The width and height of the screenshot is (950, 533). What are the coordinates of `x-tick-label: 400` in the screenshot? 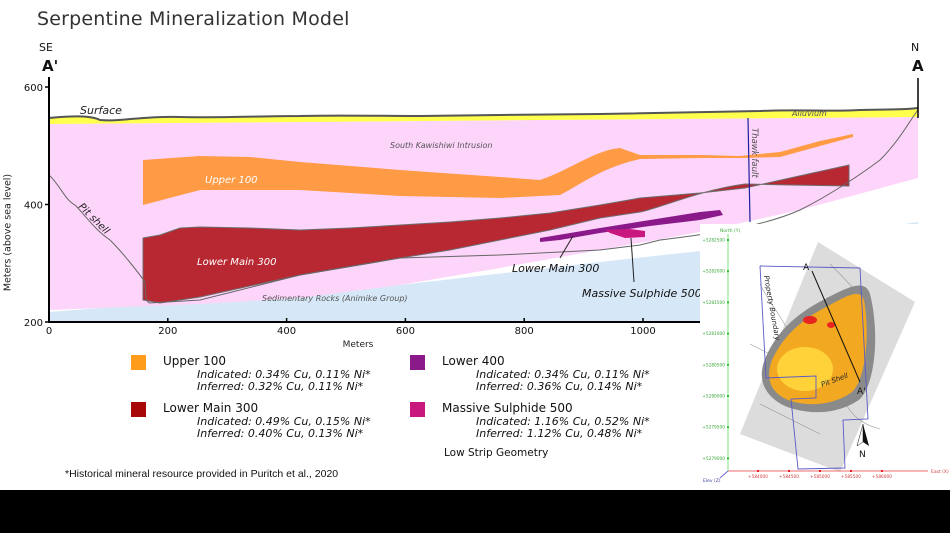 It's located at (286, 331).